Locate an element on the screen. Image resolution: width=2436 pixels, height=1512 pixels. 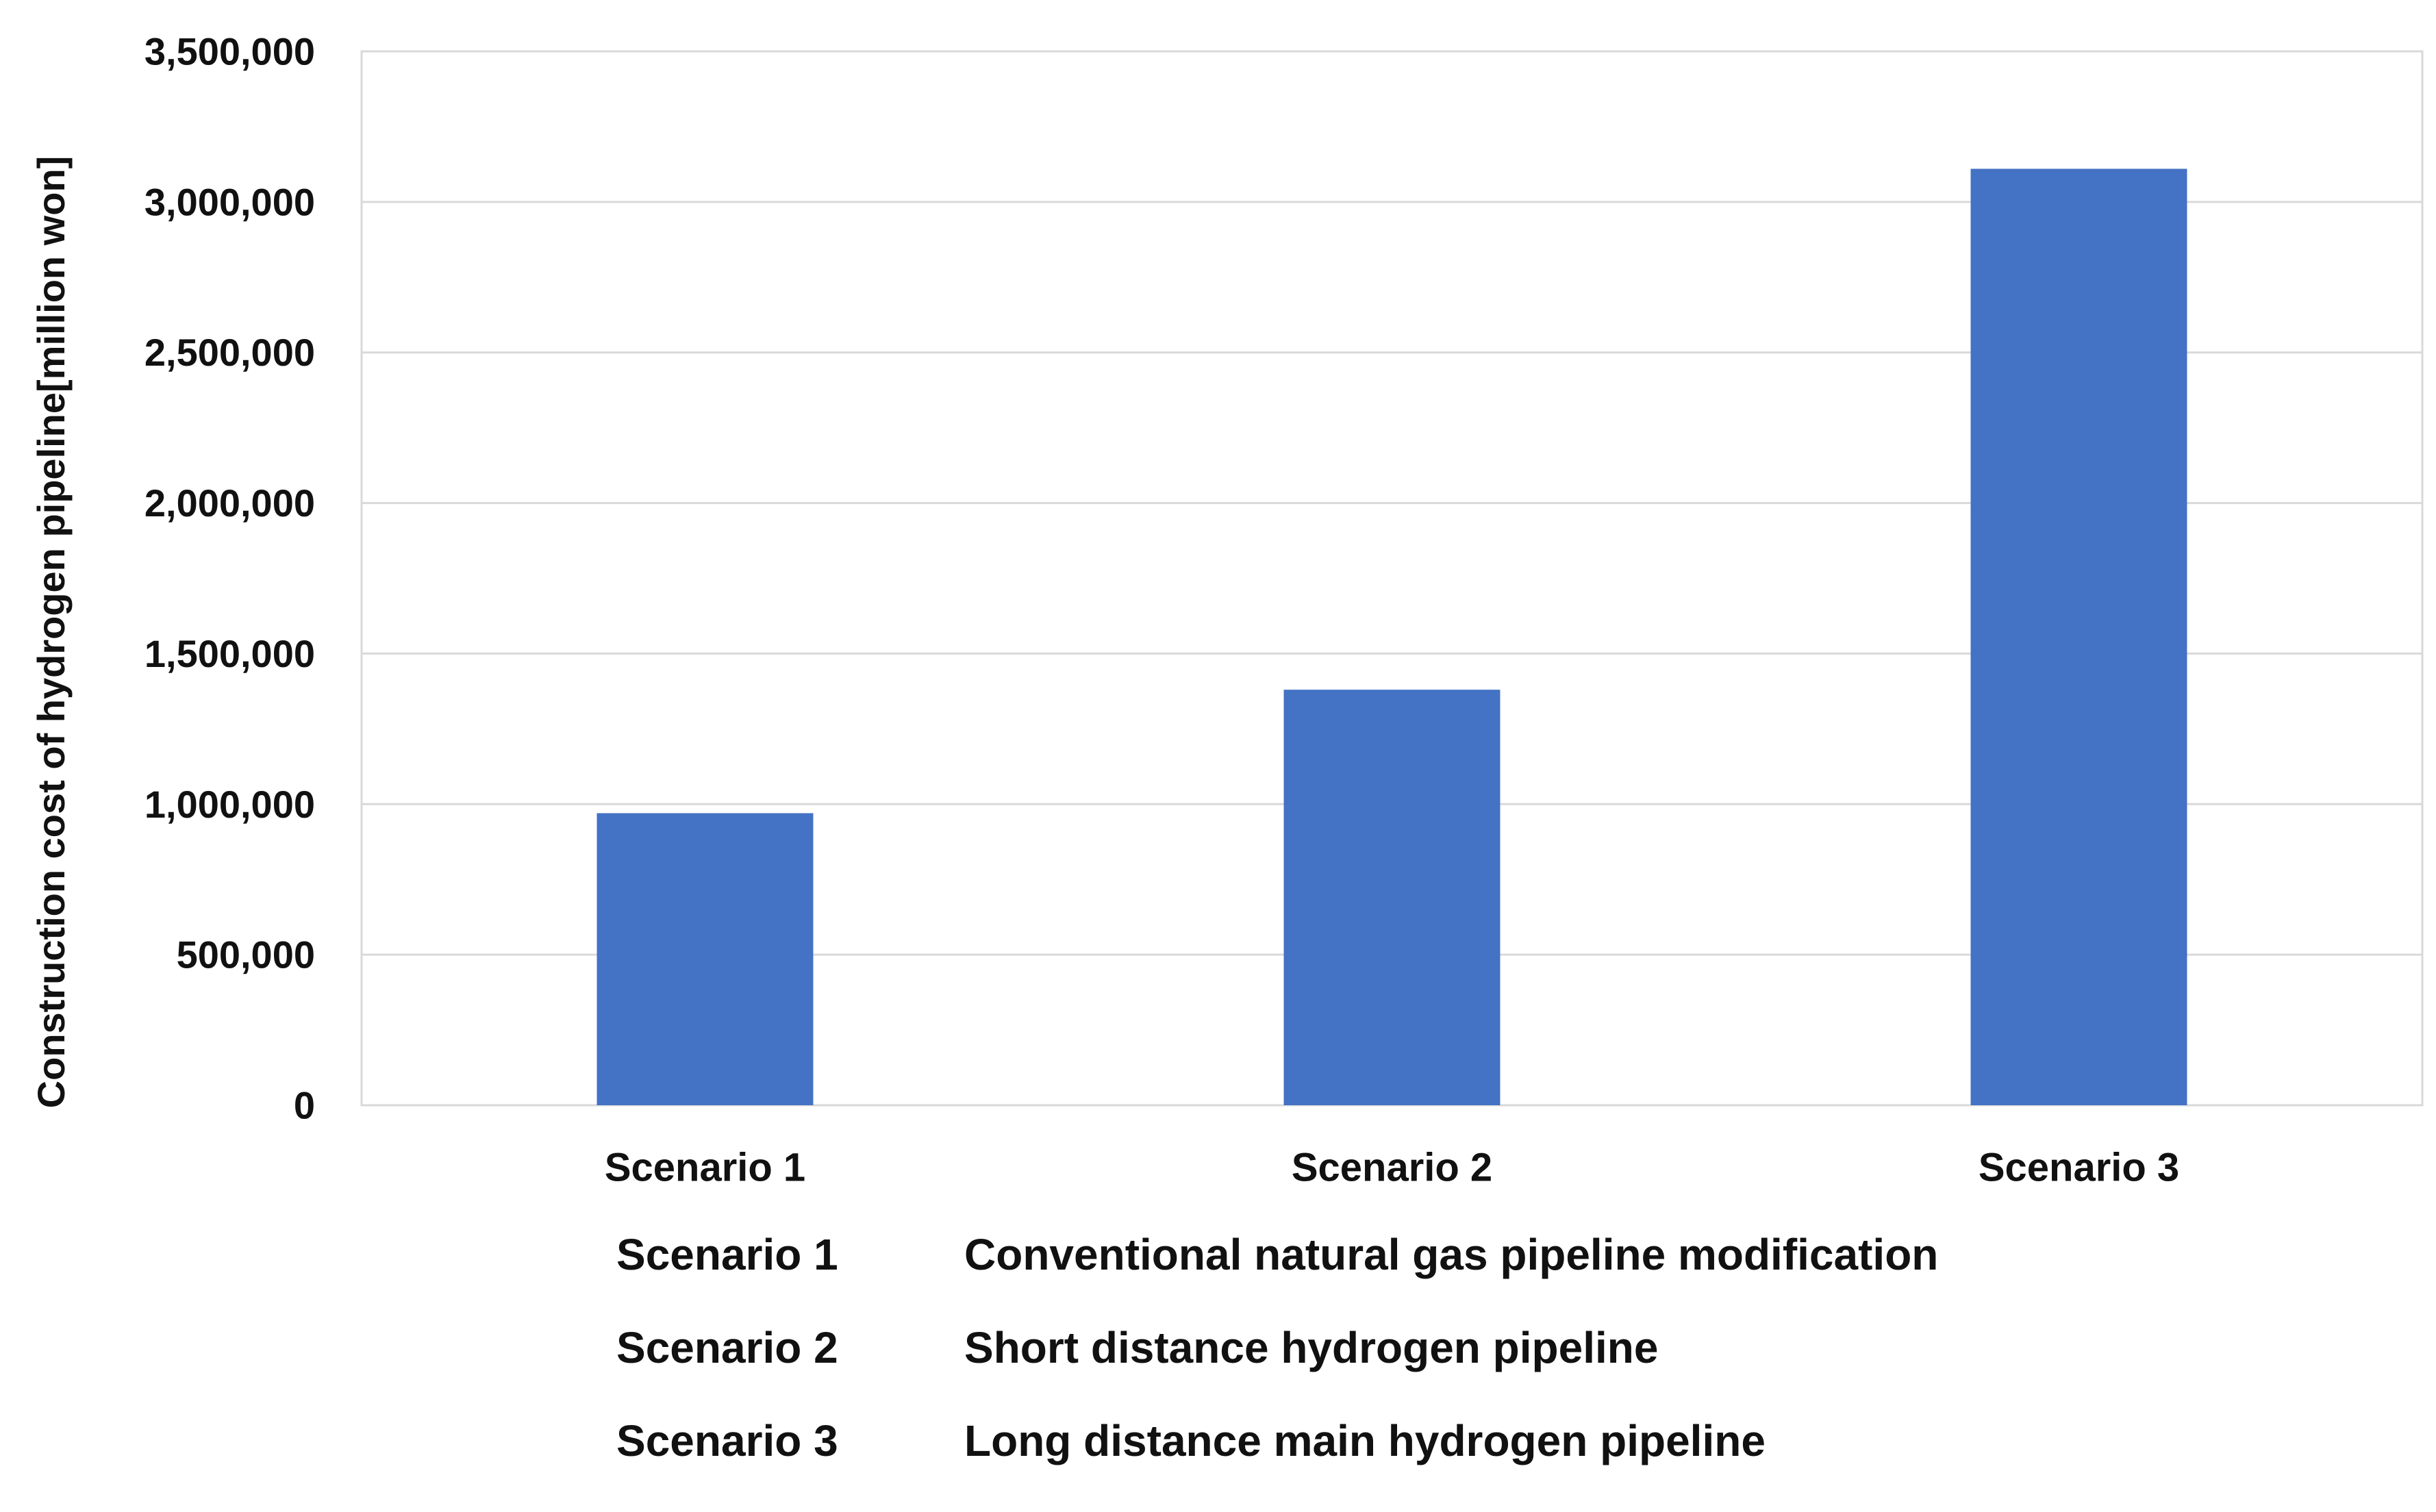
x-category-label: Scenario 3 is located at coordinates (2079, 1168).